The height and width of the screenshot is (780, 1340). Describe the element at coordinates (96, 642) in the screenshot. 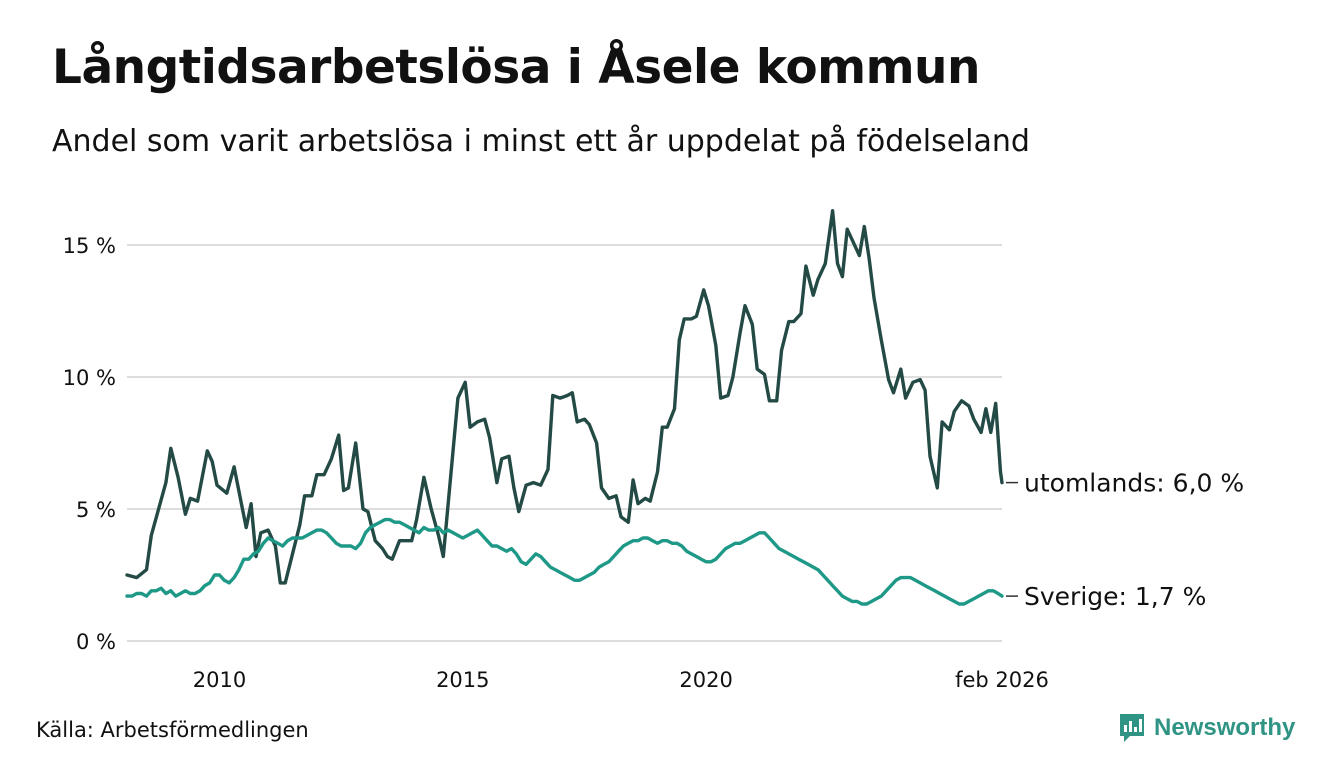

I see `y-tick-label-0: 0 %` at that location.